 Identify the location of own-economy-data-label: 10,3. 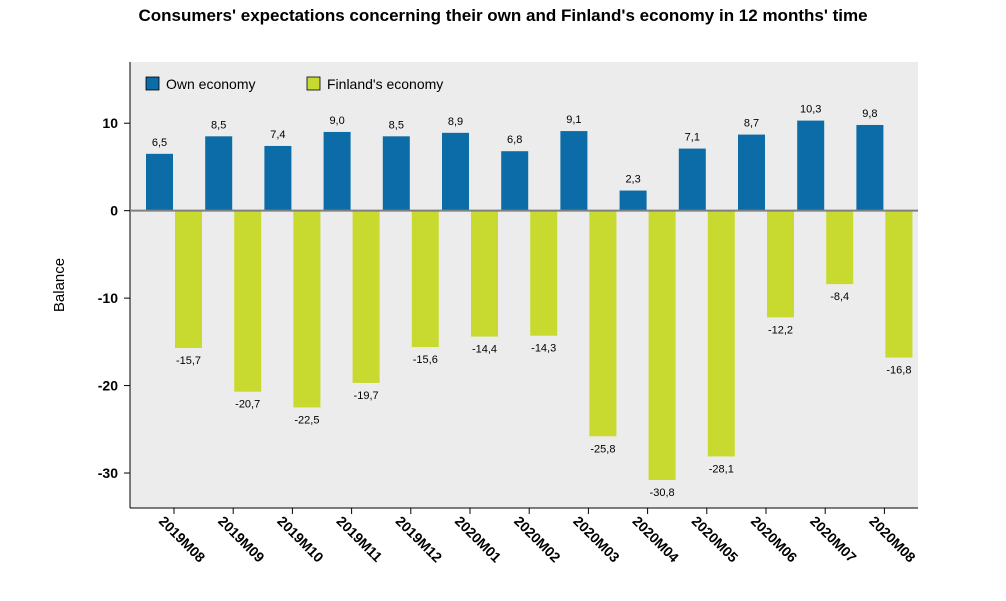
(810, 110).